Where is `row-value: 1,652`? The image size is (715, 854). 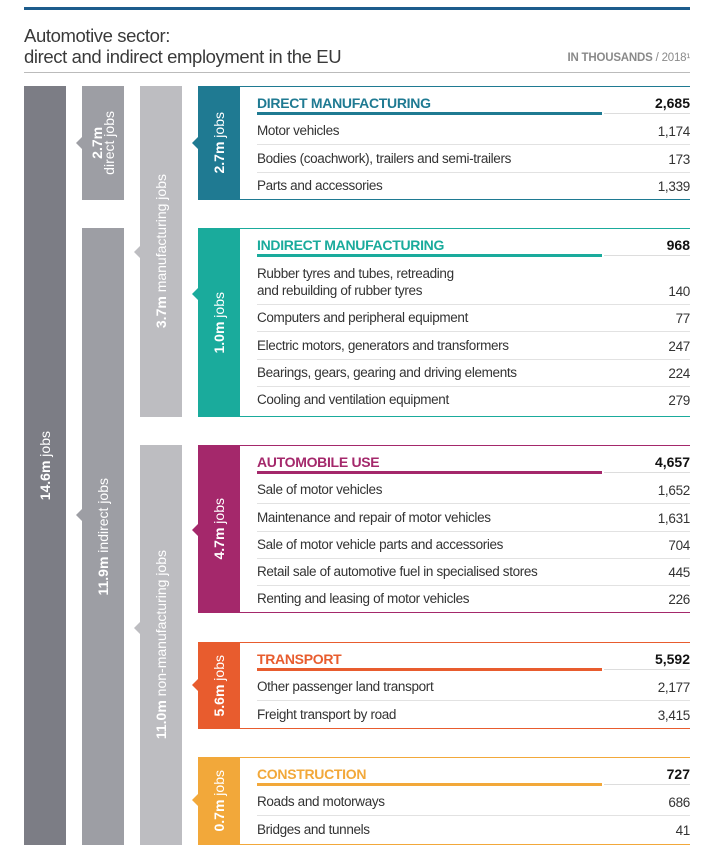
row-value: 1,652 is located at coordinates (674, 491).